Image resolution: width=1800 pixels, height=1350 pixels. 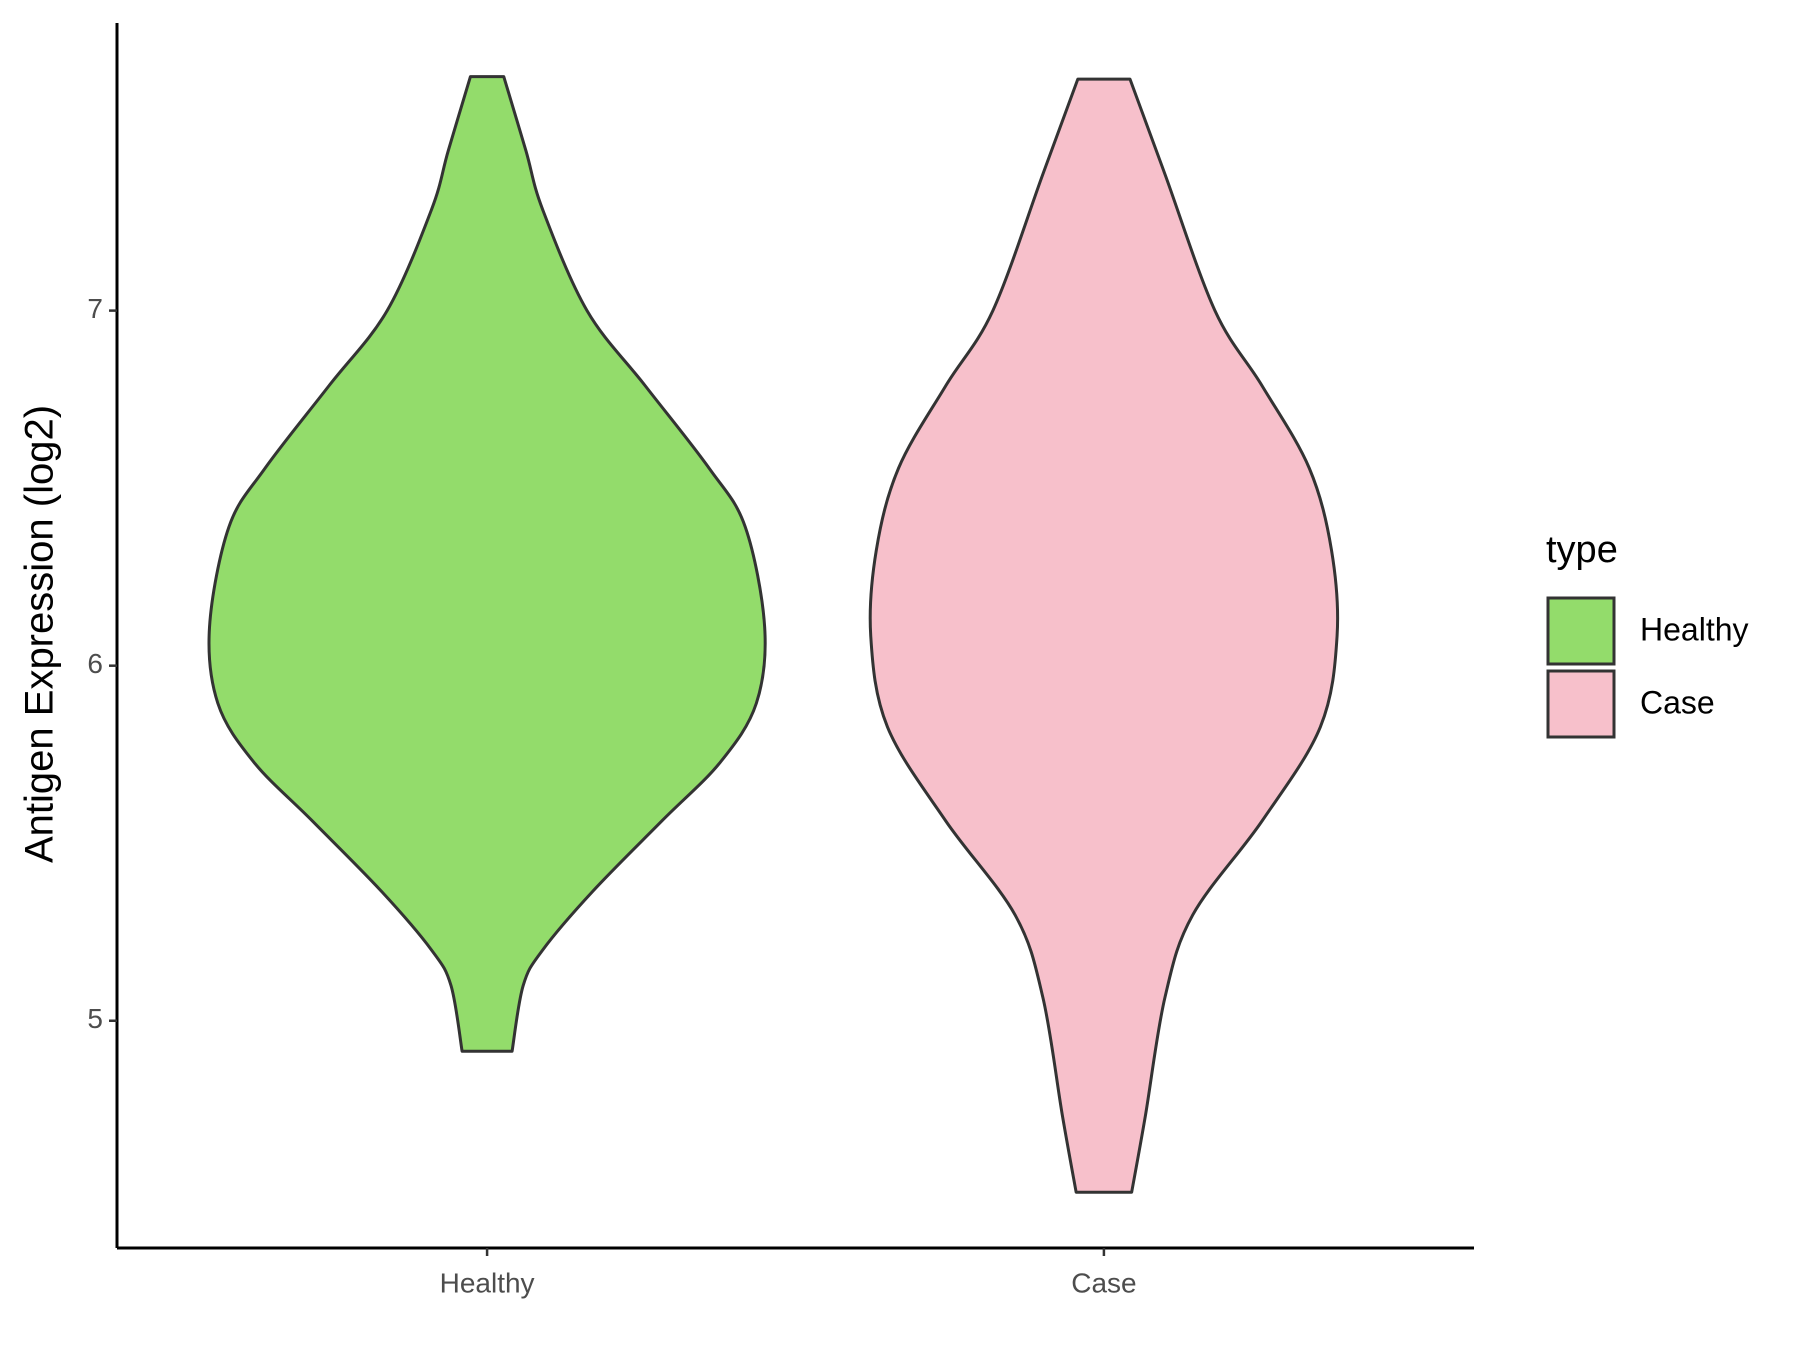 I want to click on x-tick-label: Case, so click(x=1103, y=1282).